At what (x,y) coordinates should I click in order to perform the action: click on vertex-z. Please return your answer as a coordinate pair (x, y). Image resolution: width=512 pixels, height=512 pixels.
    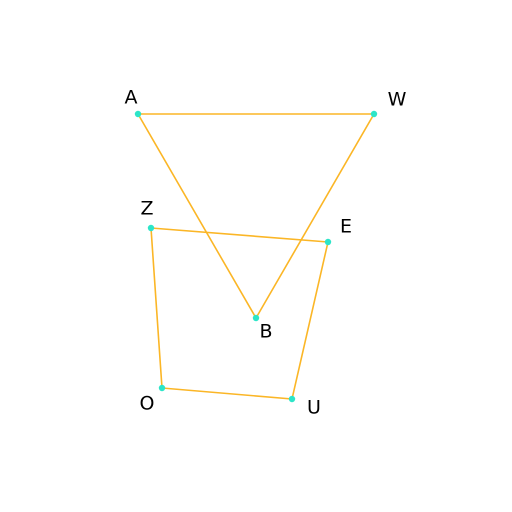
    Looking at the image, I should click on (151, 228).